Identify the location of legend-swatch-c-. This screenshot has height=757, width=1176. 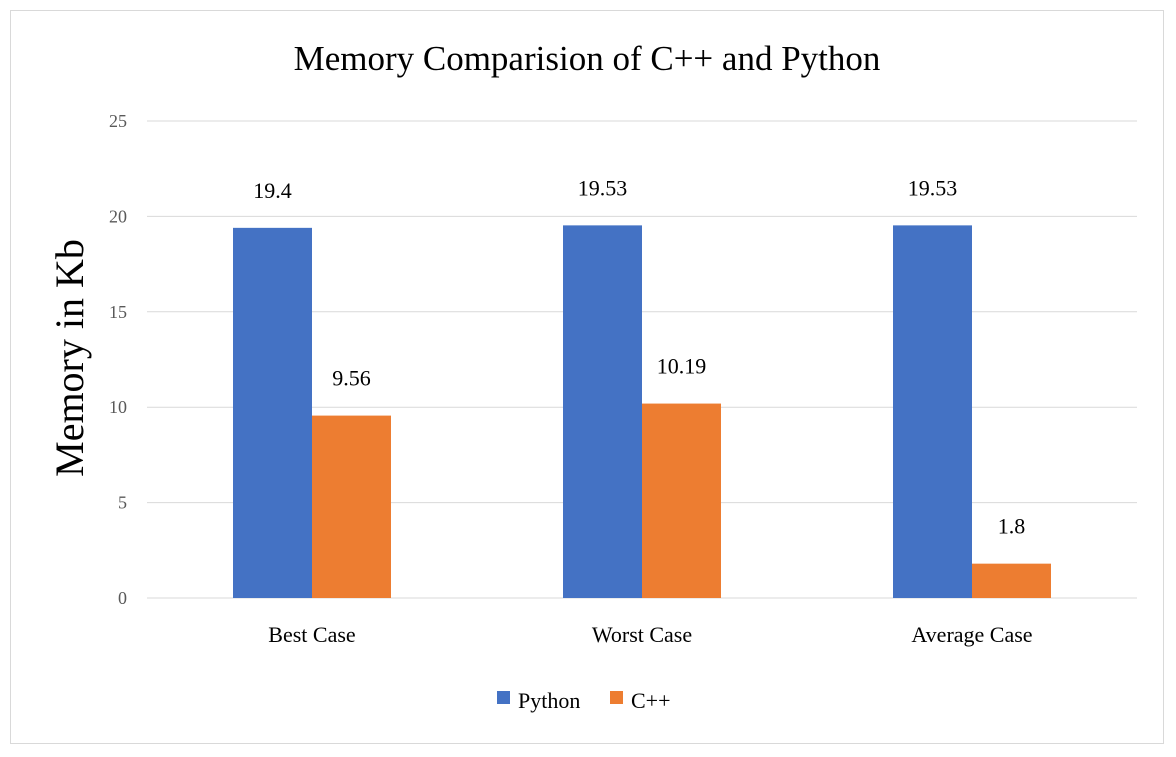
(616, 697).